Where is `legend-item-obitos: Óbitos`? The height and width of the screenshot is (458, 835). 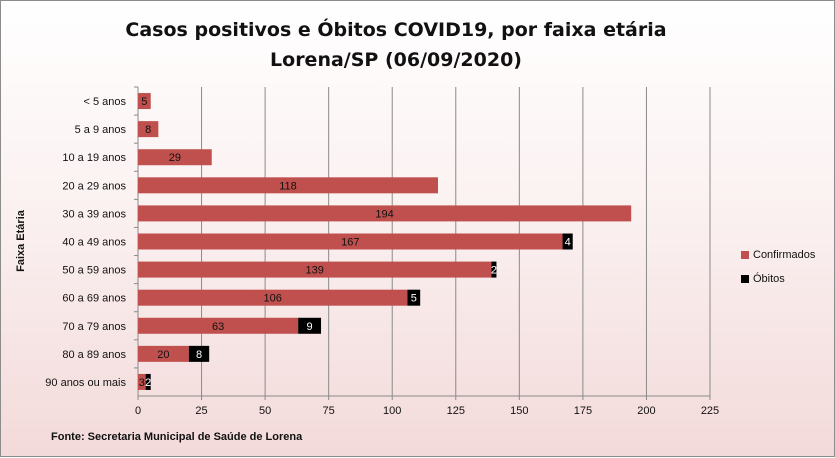
legend-item-obitos: Óbitos is located at coordinates (778, 279).